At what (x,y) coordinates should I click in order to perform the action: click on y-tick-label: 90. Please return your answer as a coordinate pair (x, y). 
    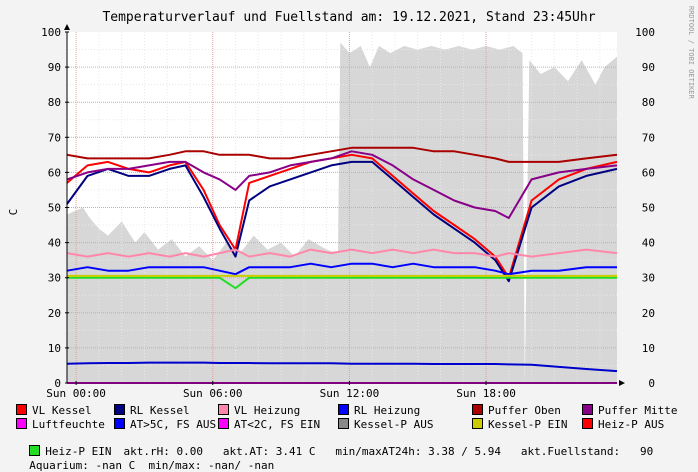
    Looking at the image, I should click on (54, 67).